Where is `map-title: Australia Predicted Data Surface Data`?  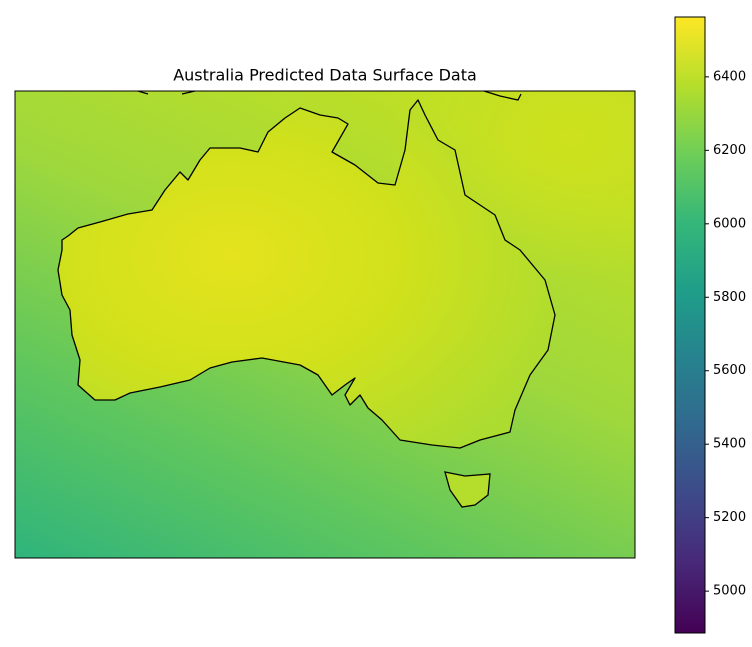
map-title: Australia Predicted Data Surface Data is located at coordinates (325, 75).